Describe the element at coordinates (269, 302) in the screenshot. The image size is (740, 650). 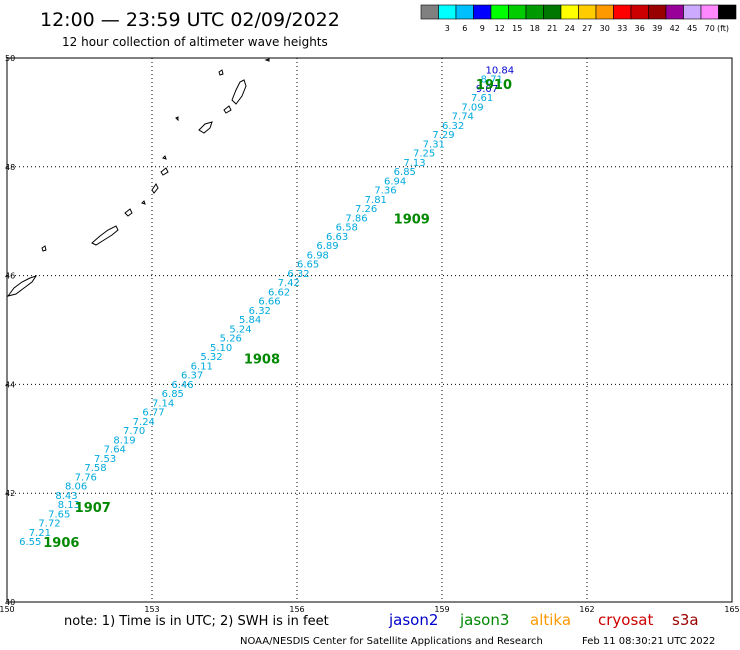
I see `swh-value: 6.66` at that location.